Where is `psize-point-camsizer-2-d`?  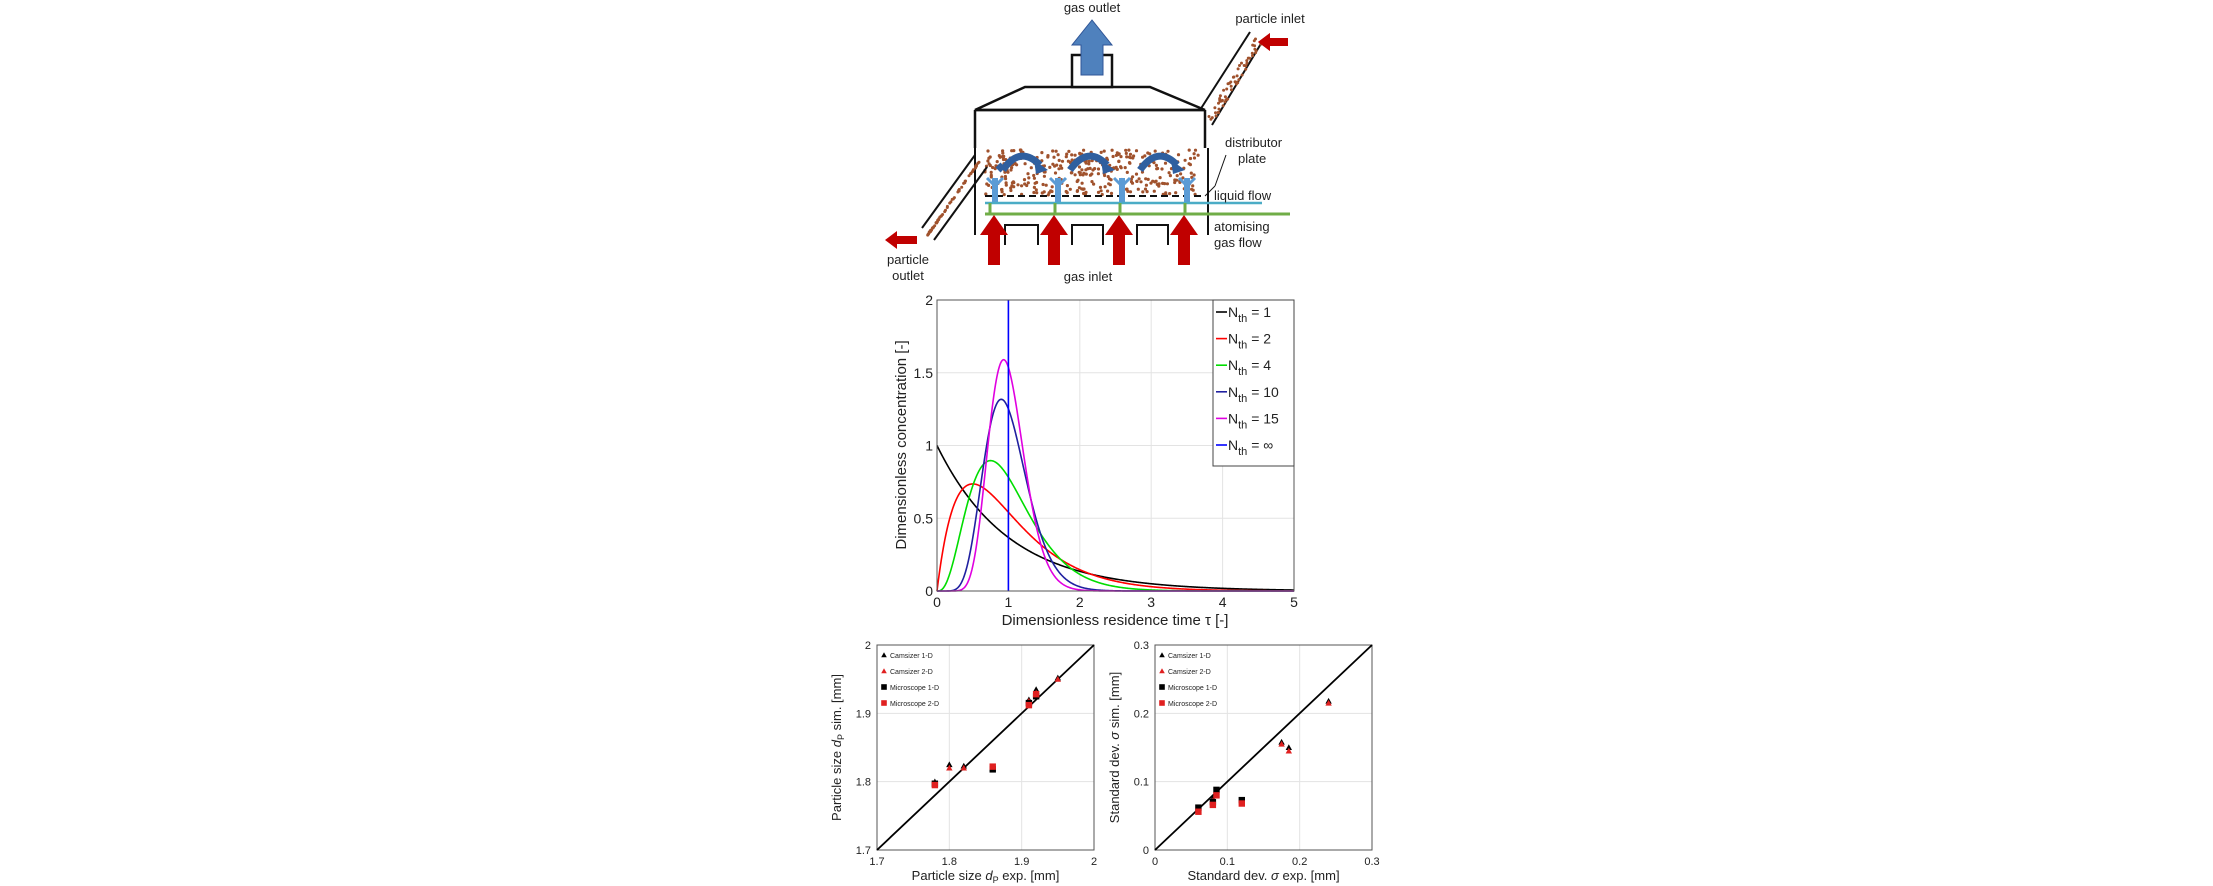
psize-point-camsizer-2-d is located at coordinates (1058, 678).